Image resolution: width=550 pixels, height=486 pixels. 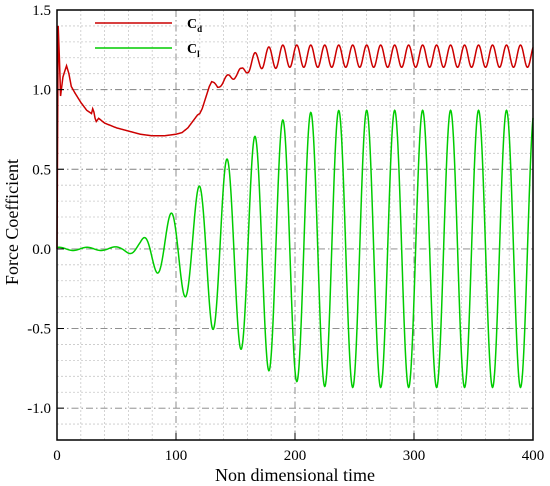 What do you see at coordinates (12, 222) in the screenshot?
I see `y-axis-title: Force Coefficient` at bounding box center [12, 222].